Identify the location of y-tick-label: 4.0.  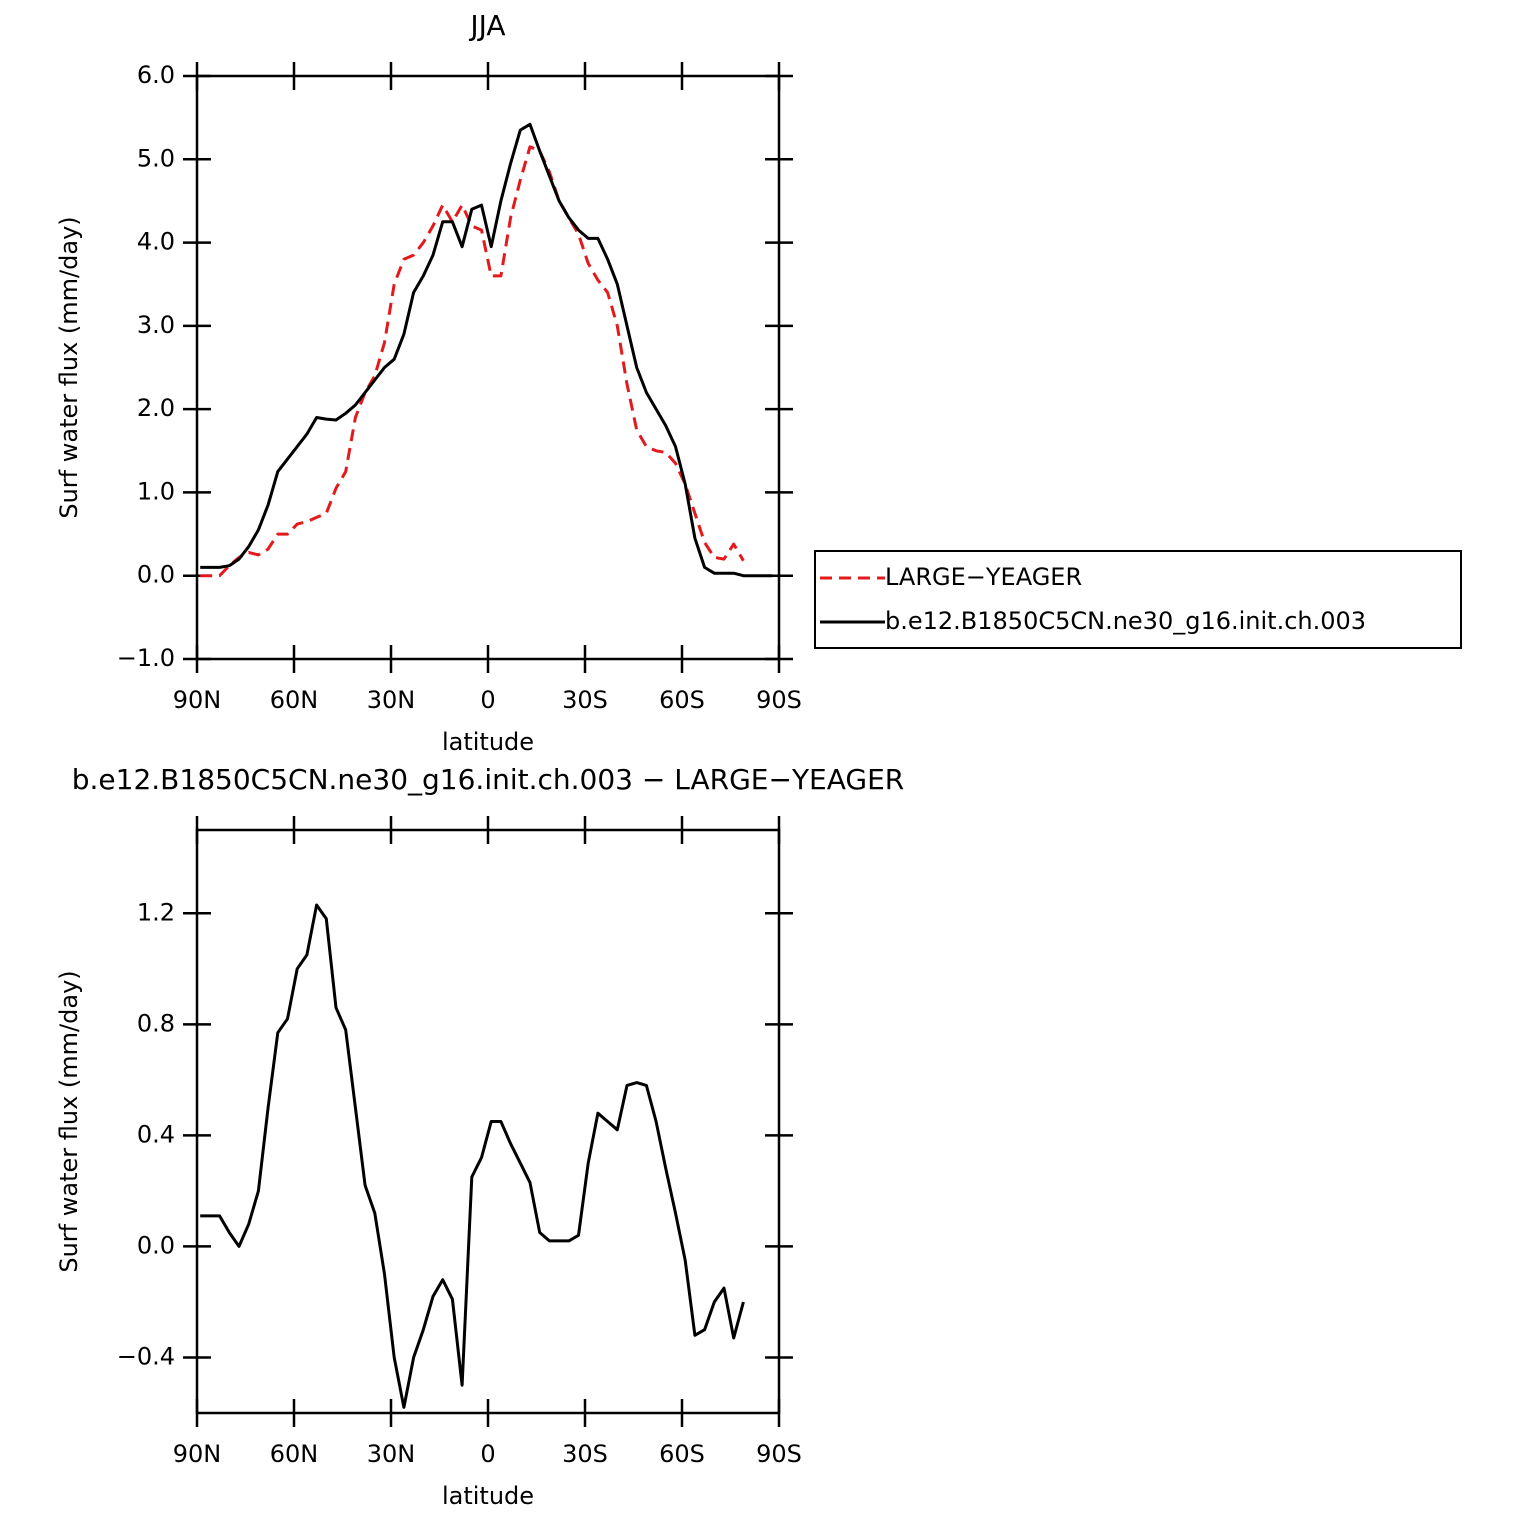
(156, 242).